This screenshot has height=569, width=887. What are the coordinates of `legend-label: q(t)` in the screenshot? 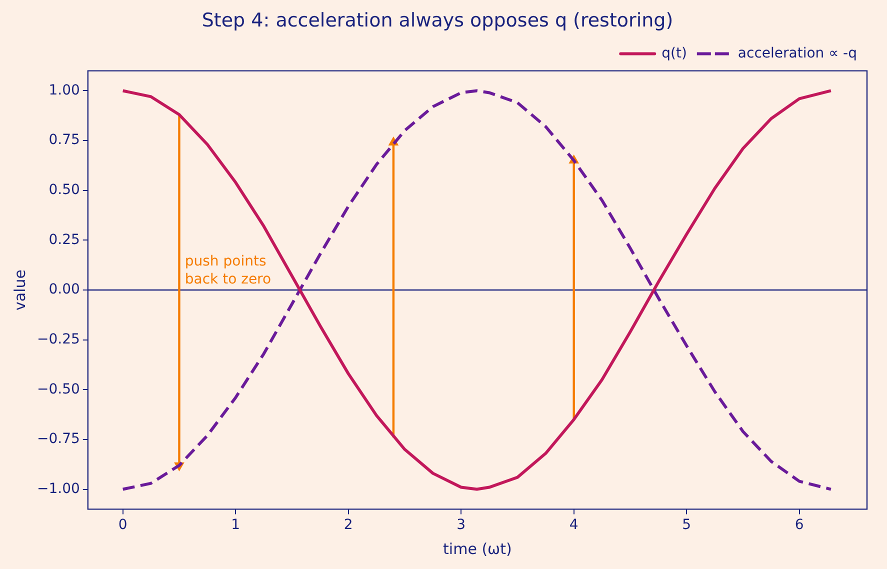 It's located at (674, 53).